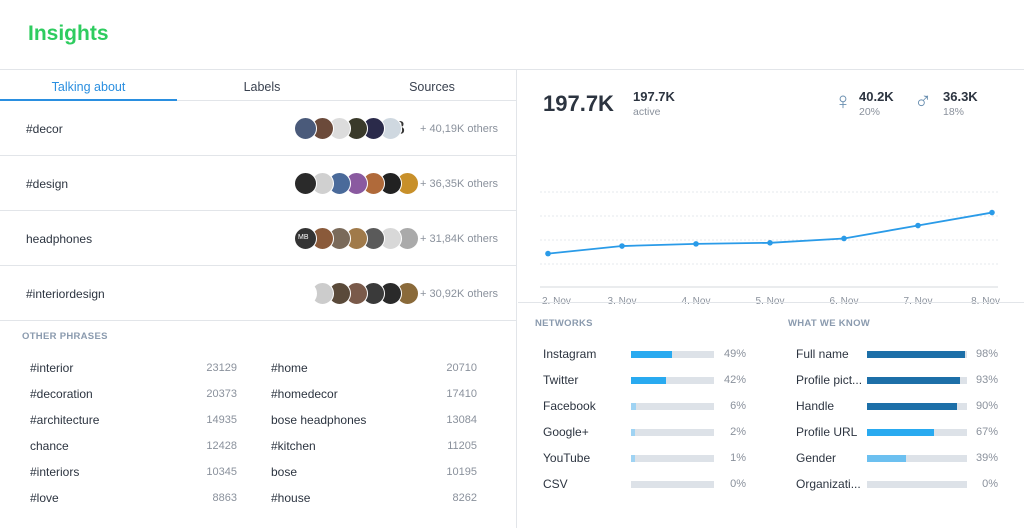 This screenshot has width=1024, height=528. I want to click on total-count: 197.7K, so click(578, 103).